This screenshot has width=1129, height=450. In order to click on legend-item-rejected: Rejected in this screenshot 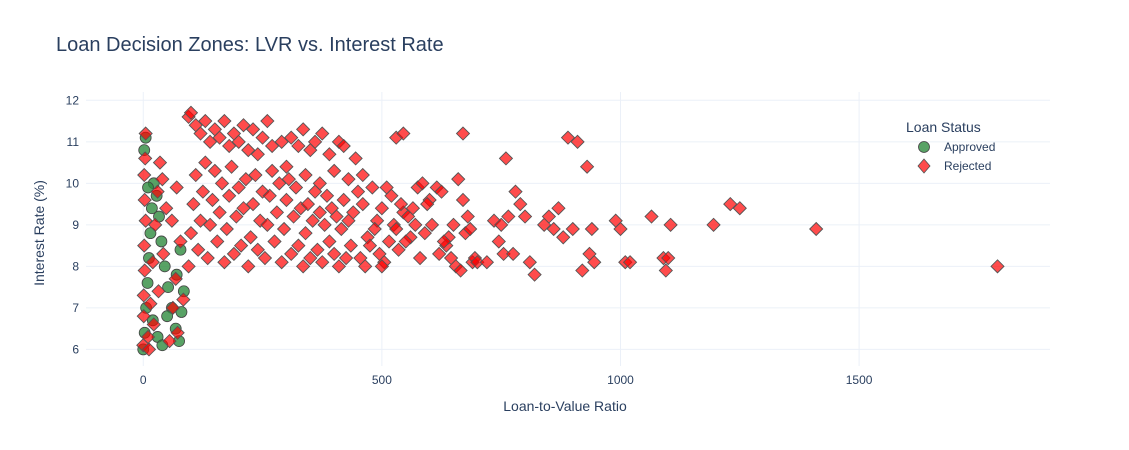, I will do `click(954, 166)`.